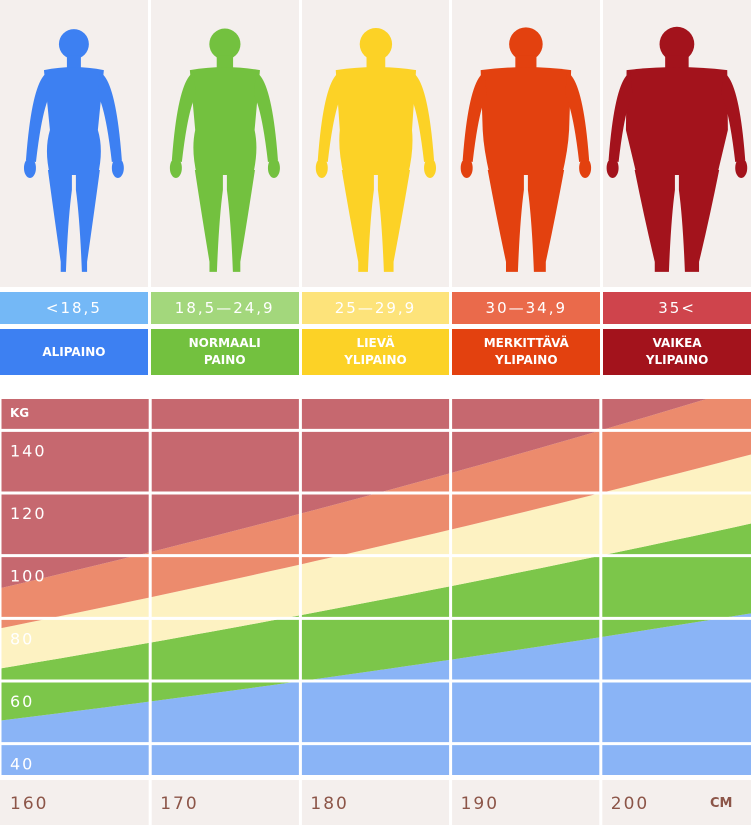 Image resolution: width=751 pixels, height=825 pixels. I want to click on category-label-text: LIEVÄ YLIPAINO, so click(375, 351).